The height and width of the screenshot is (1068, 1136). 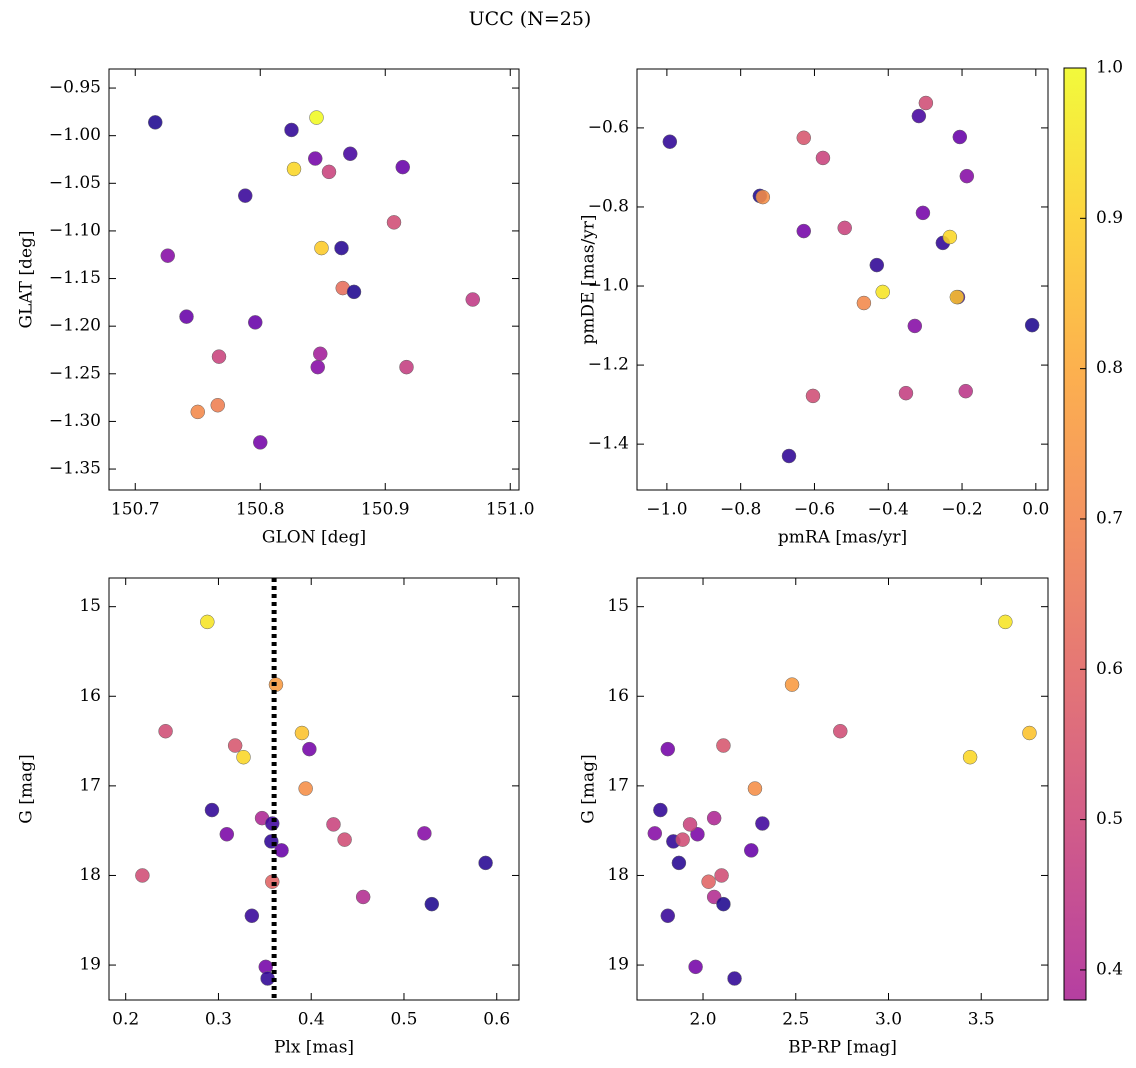 What do you see at coordinates (75, 230) in the screenshot?
I see `y-tick-label: −1.10` at bounding box center [75, 230].